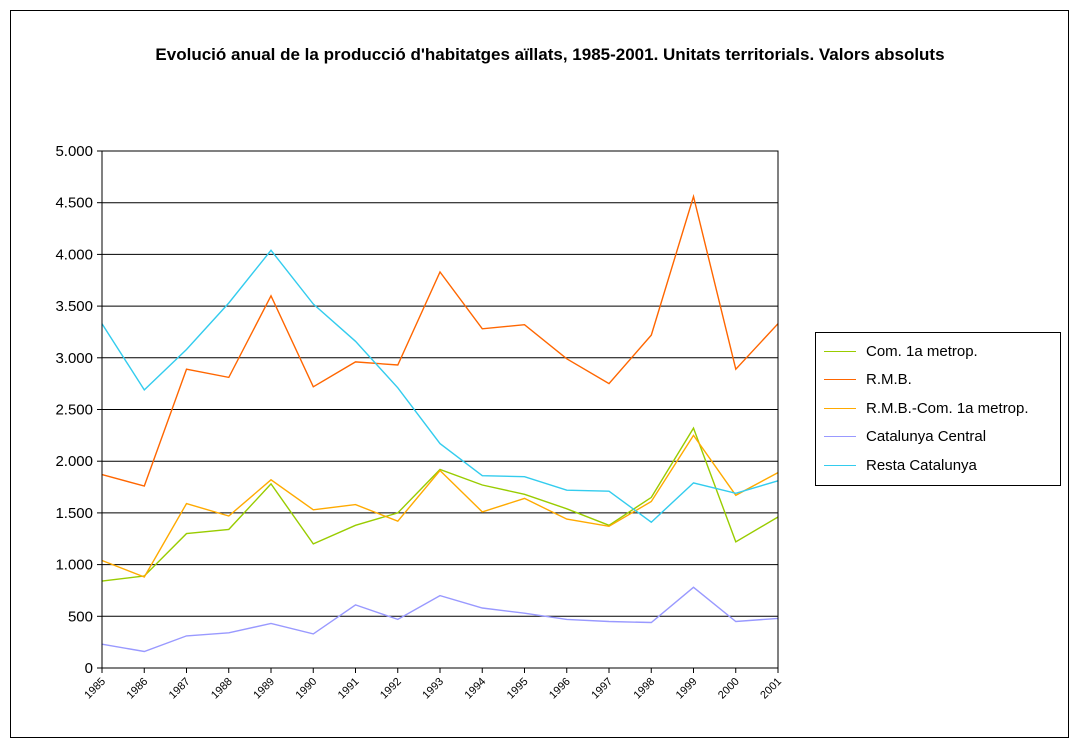 The height and width of the screenshot is (740, 1071). Describe the element at coordinates (307, 689) in the screenshot. I see `x-tick-label: 1990` at that location.